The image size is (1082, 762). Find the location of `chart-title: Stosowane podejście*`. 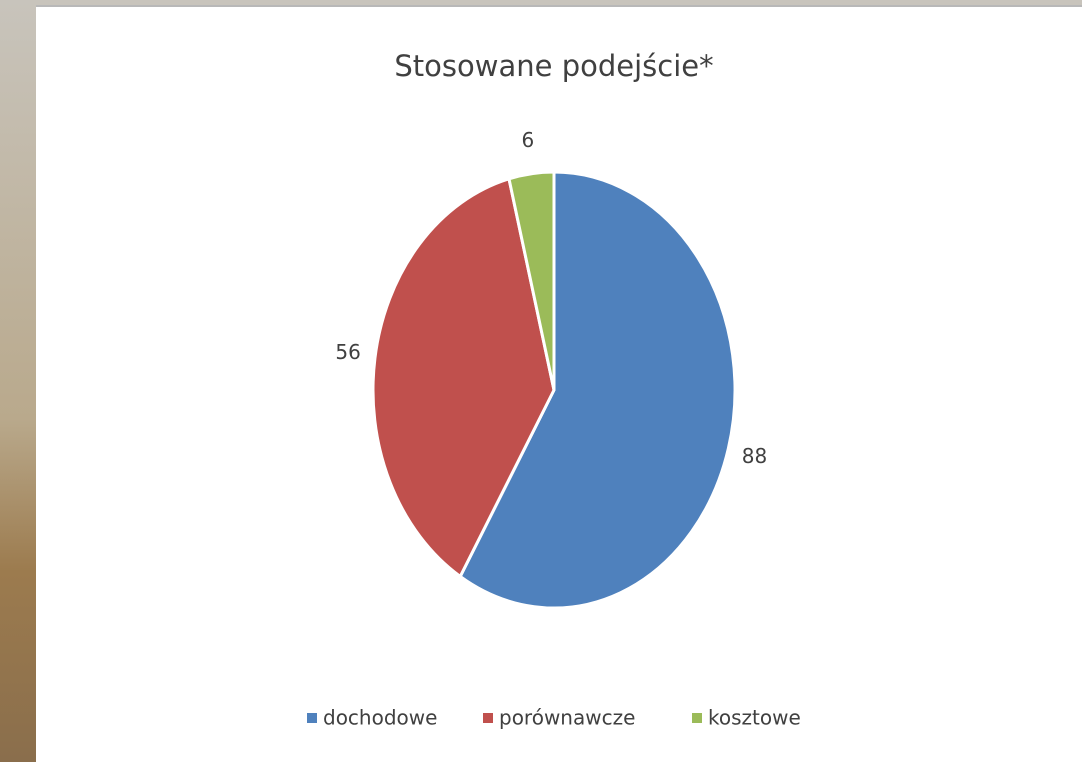

chart-title: Stosowane podejście* is located at coordinates (553, 66).